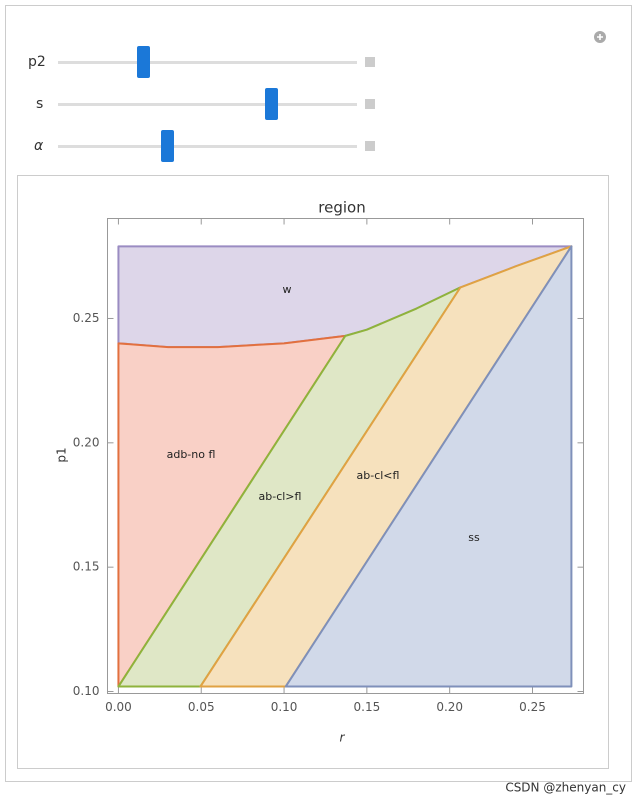 This screenshot has height=806, width=638. Describe the element at coordinates (86, 567) in the screenshot. I see `y-tick-label: 0.15` at that location.